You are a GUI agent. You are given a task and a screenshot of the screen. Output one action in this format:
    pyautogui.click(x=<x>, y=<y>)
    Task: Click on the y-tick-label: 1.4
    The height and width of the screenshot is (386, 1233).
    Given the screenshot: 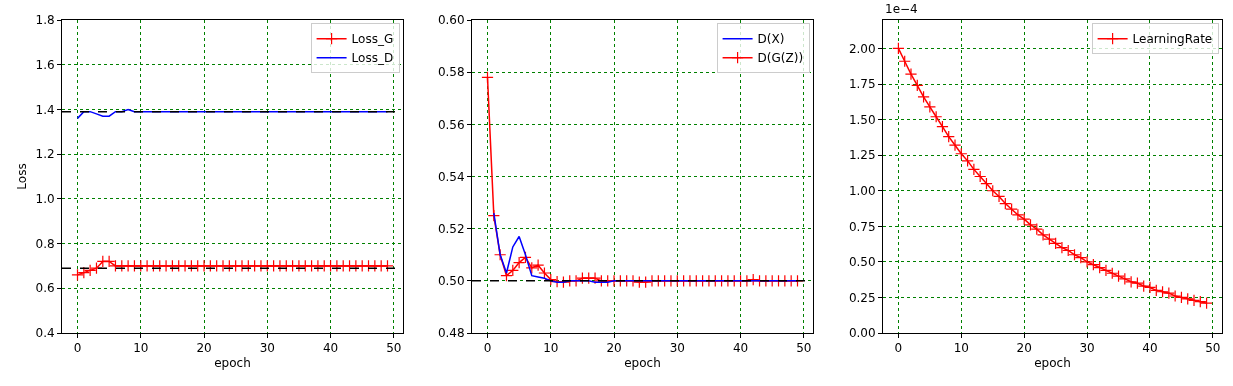 What is the action you would take?
    pyautogui.click(x=45, y=109)
    